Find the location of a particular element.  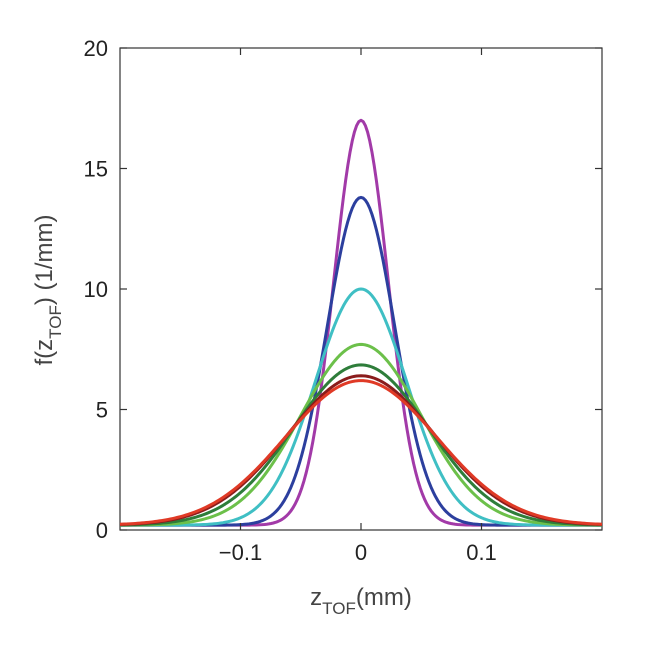

x-axis-label-sub: TOF is located at coordinates (339, 608).